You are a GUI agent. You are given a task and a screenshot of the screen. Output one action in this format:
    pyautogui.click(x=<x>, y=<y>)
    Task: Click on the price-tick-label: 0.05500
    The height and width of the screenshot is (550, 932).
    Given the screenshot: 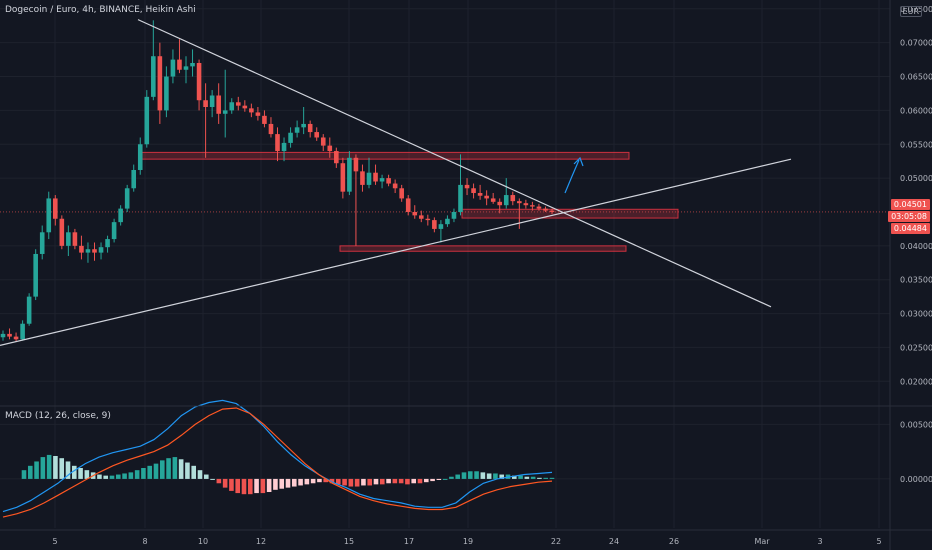 What is the action you would take?
    pyautogui.click(x=916, y=144)
    